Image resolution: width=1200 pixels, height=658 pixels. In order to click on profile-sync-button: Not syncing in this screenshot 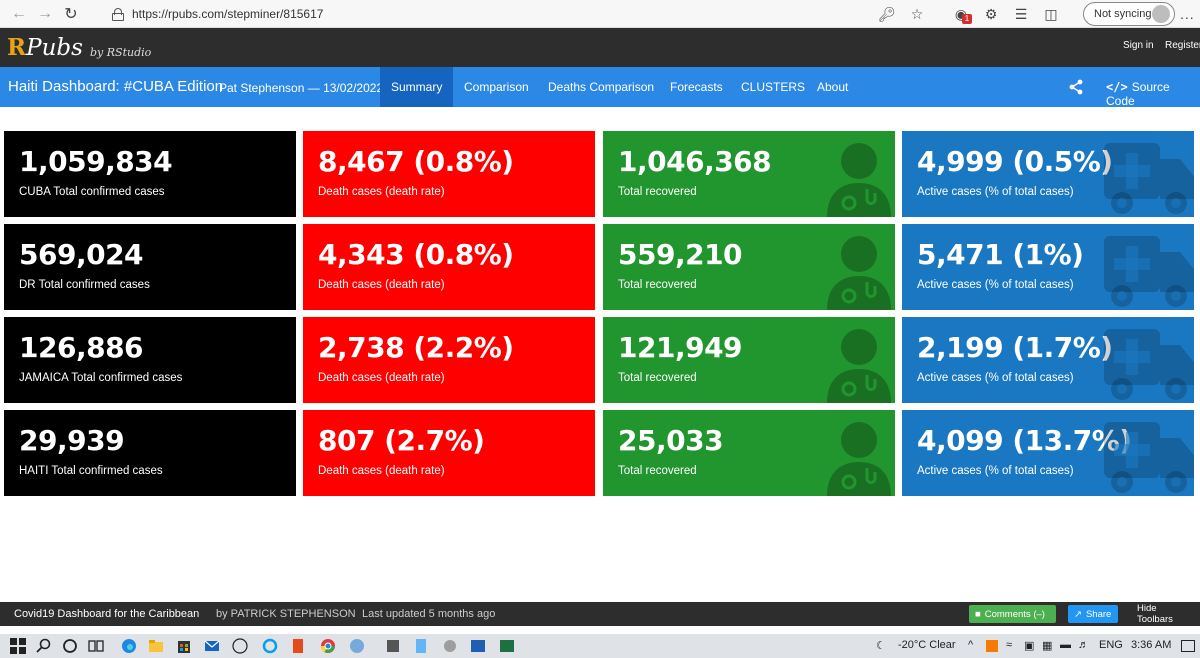, I will do `click(1129, 14)`.